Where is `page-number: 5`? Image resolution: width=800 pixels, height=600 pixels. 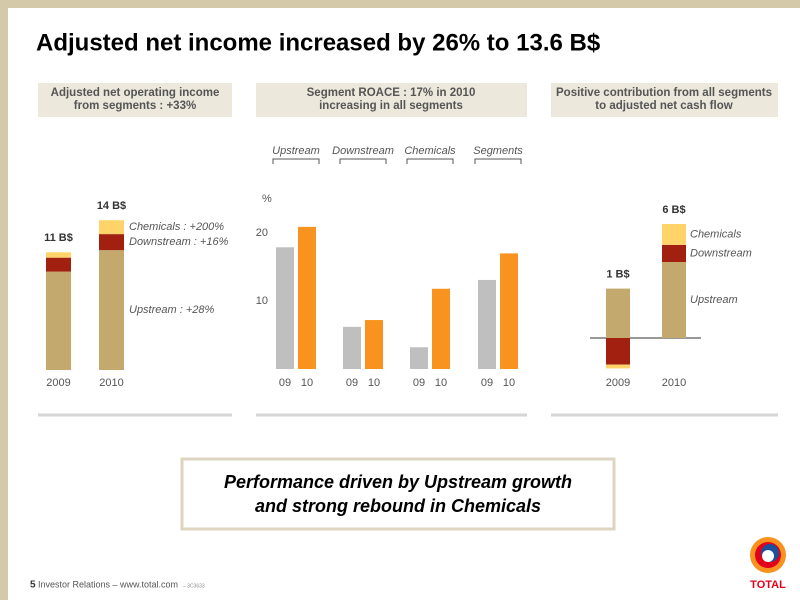 page-number: 5 is located at coordinates (33, 585).